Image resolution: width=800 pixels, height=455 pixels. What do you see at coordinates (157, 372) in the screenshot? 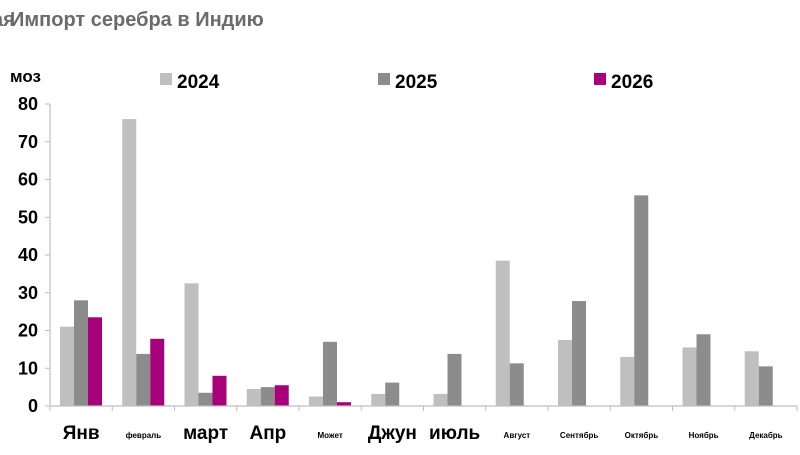
I see `bar-2026-февраль` at bounding box center [157, 372].